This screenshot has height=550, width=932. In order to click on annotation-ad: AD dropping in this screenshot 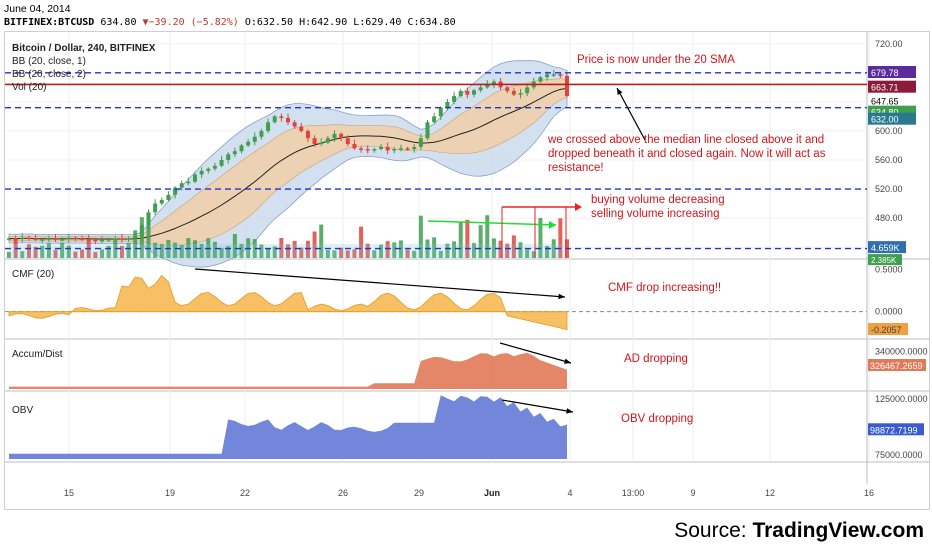, I will do `click(656, 359)`.